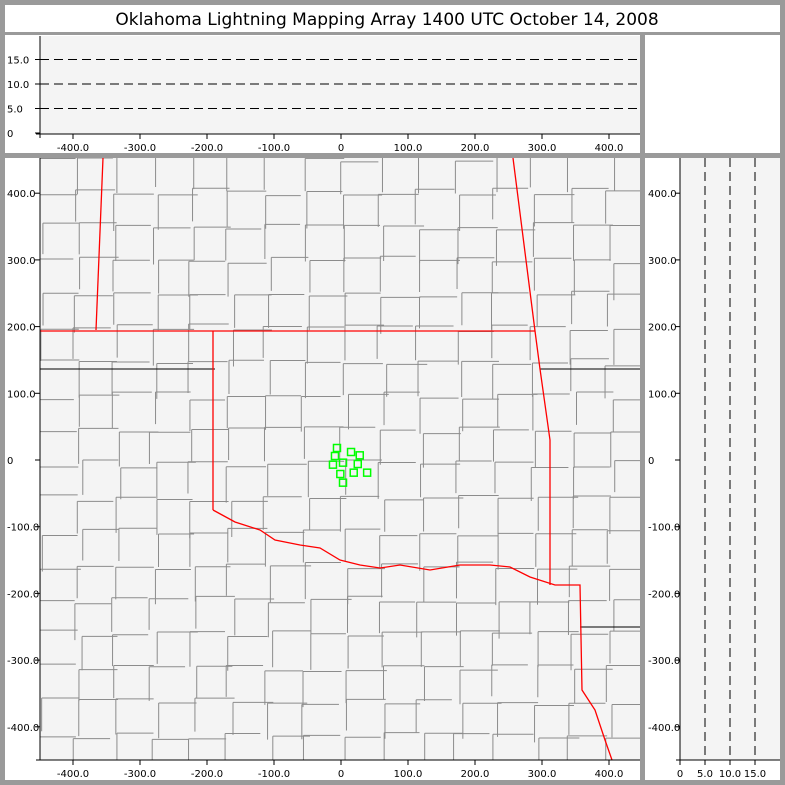  Describe the element at coordinates (207, 148) in the screenshot. I see `altx-x-tick-label: -200.0` at that location.